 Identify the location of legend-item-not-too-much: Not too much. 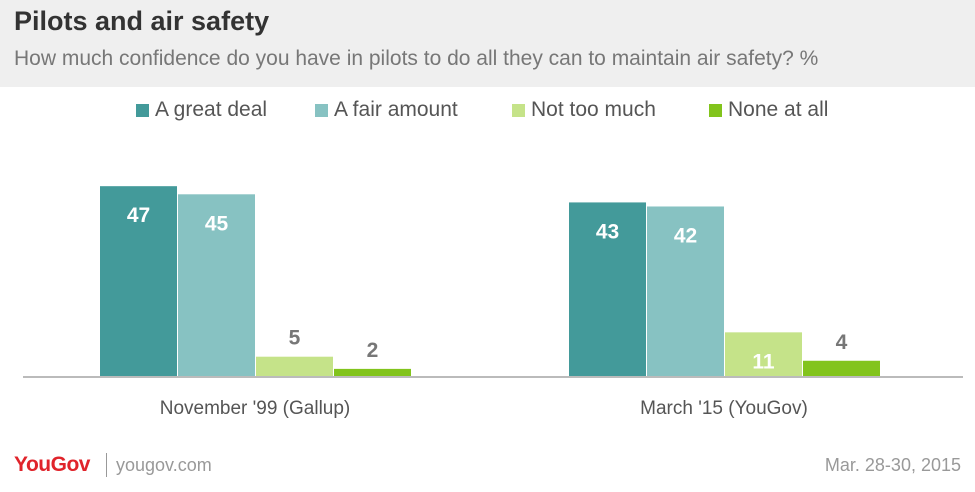
(584, 110).